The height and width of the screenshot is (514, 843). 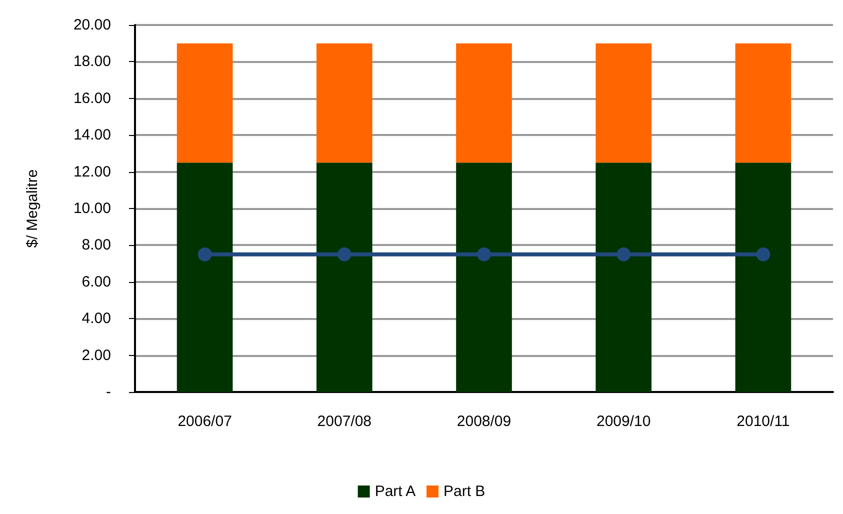 I want to click on legend-label: Part B, so click(x=465, y=491).